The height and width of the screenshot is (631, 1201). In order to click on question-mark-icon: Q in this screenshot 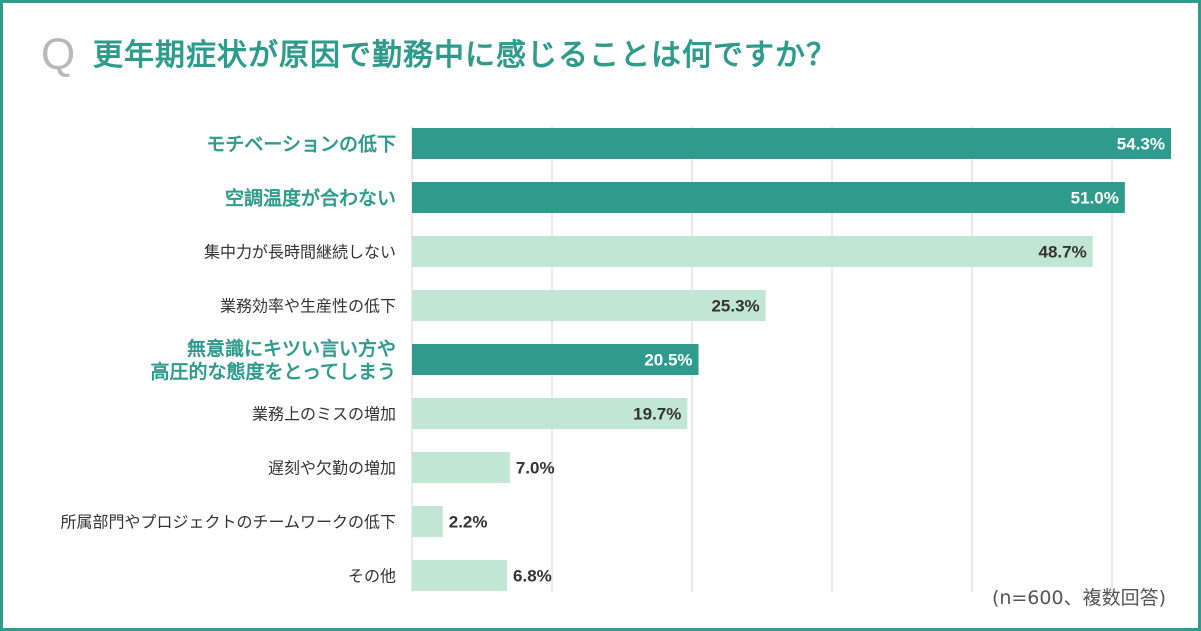, I will do `click(58, 54)`.